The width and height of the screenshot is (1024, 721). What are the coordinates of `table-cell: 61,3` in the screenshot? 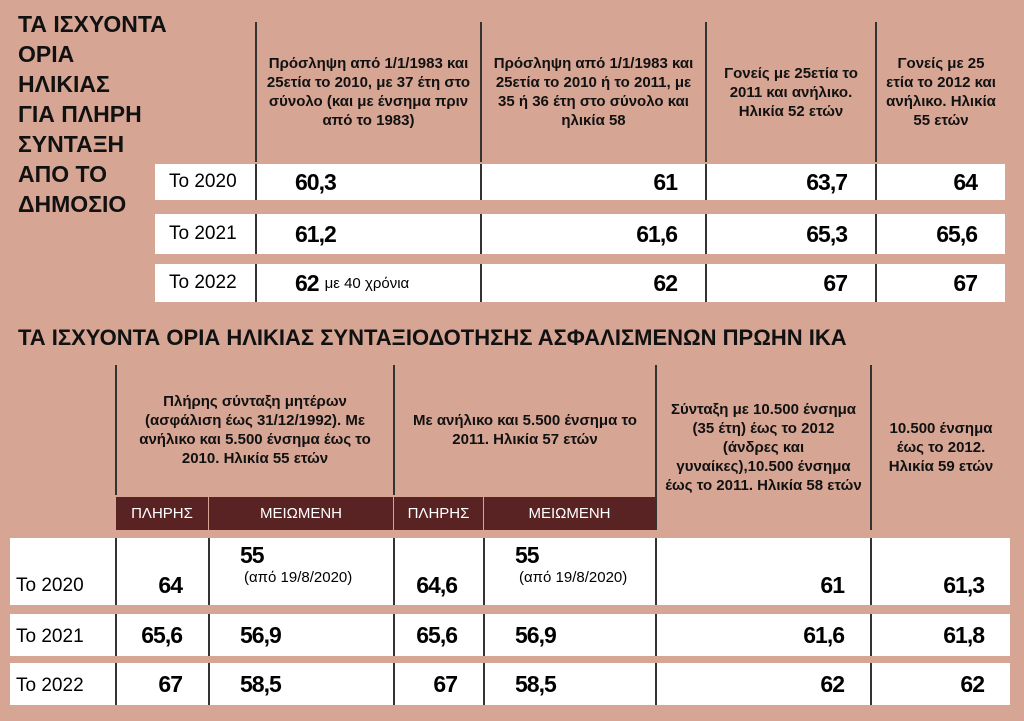 It's located at (940, 571).